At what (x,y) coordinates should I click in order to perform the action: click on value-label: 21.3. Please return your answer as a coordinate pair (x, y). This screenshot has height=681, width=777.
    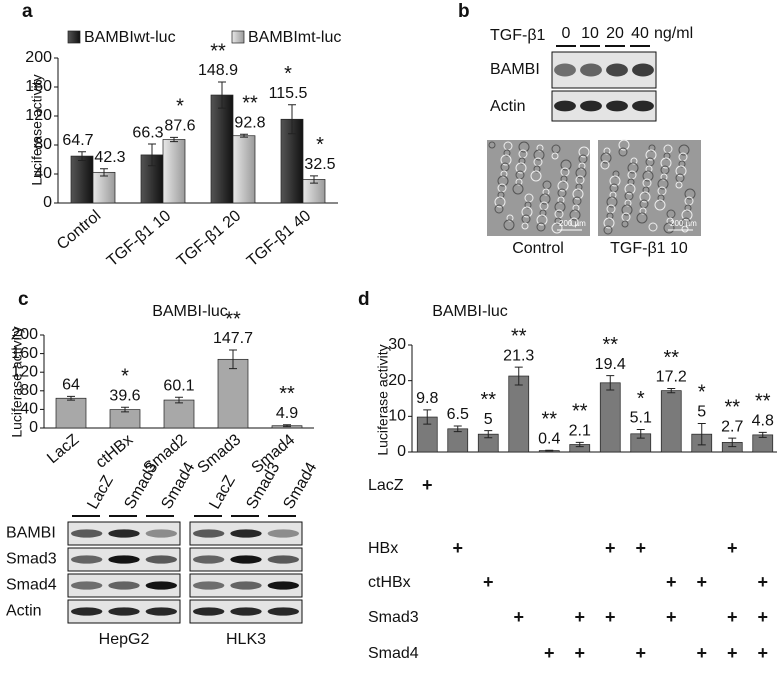
    Looking at the image, I should click on (518, 355).